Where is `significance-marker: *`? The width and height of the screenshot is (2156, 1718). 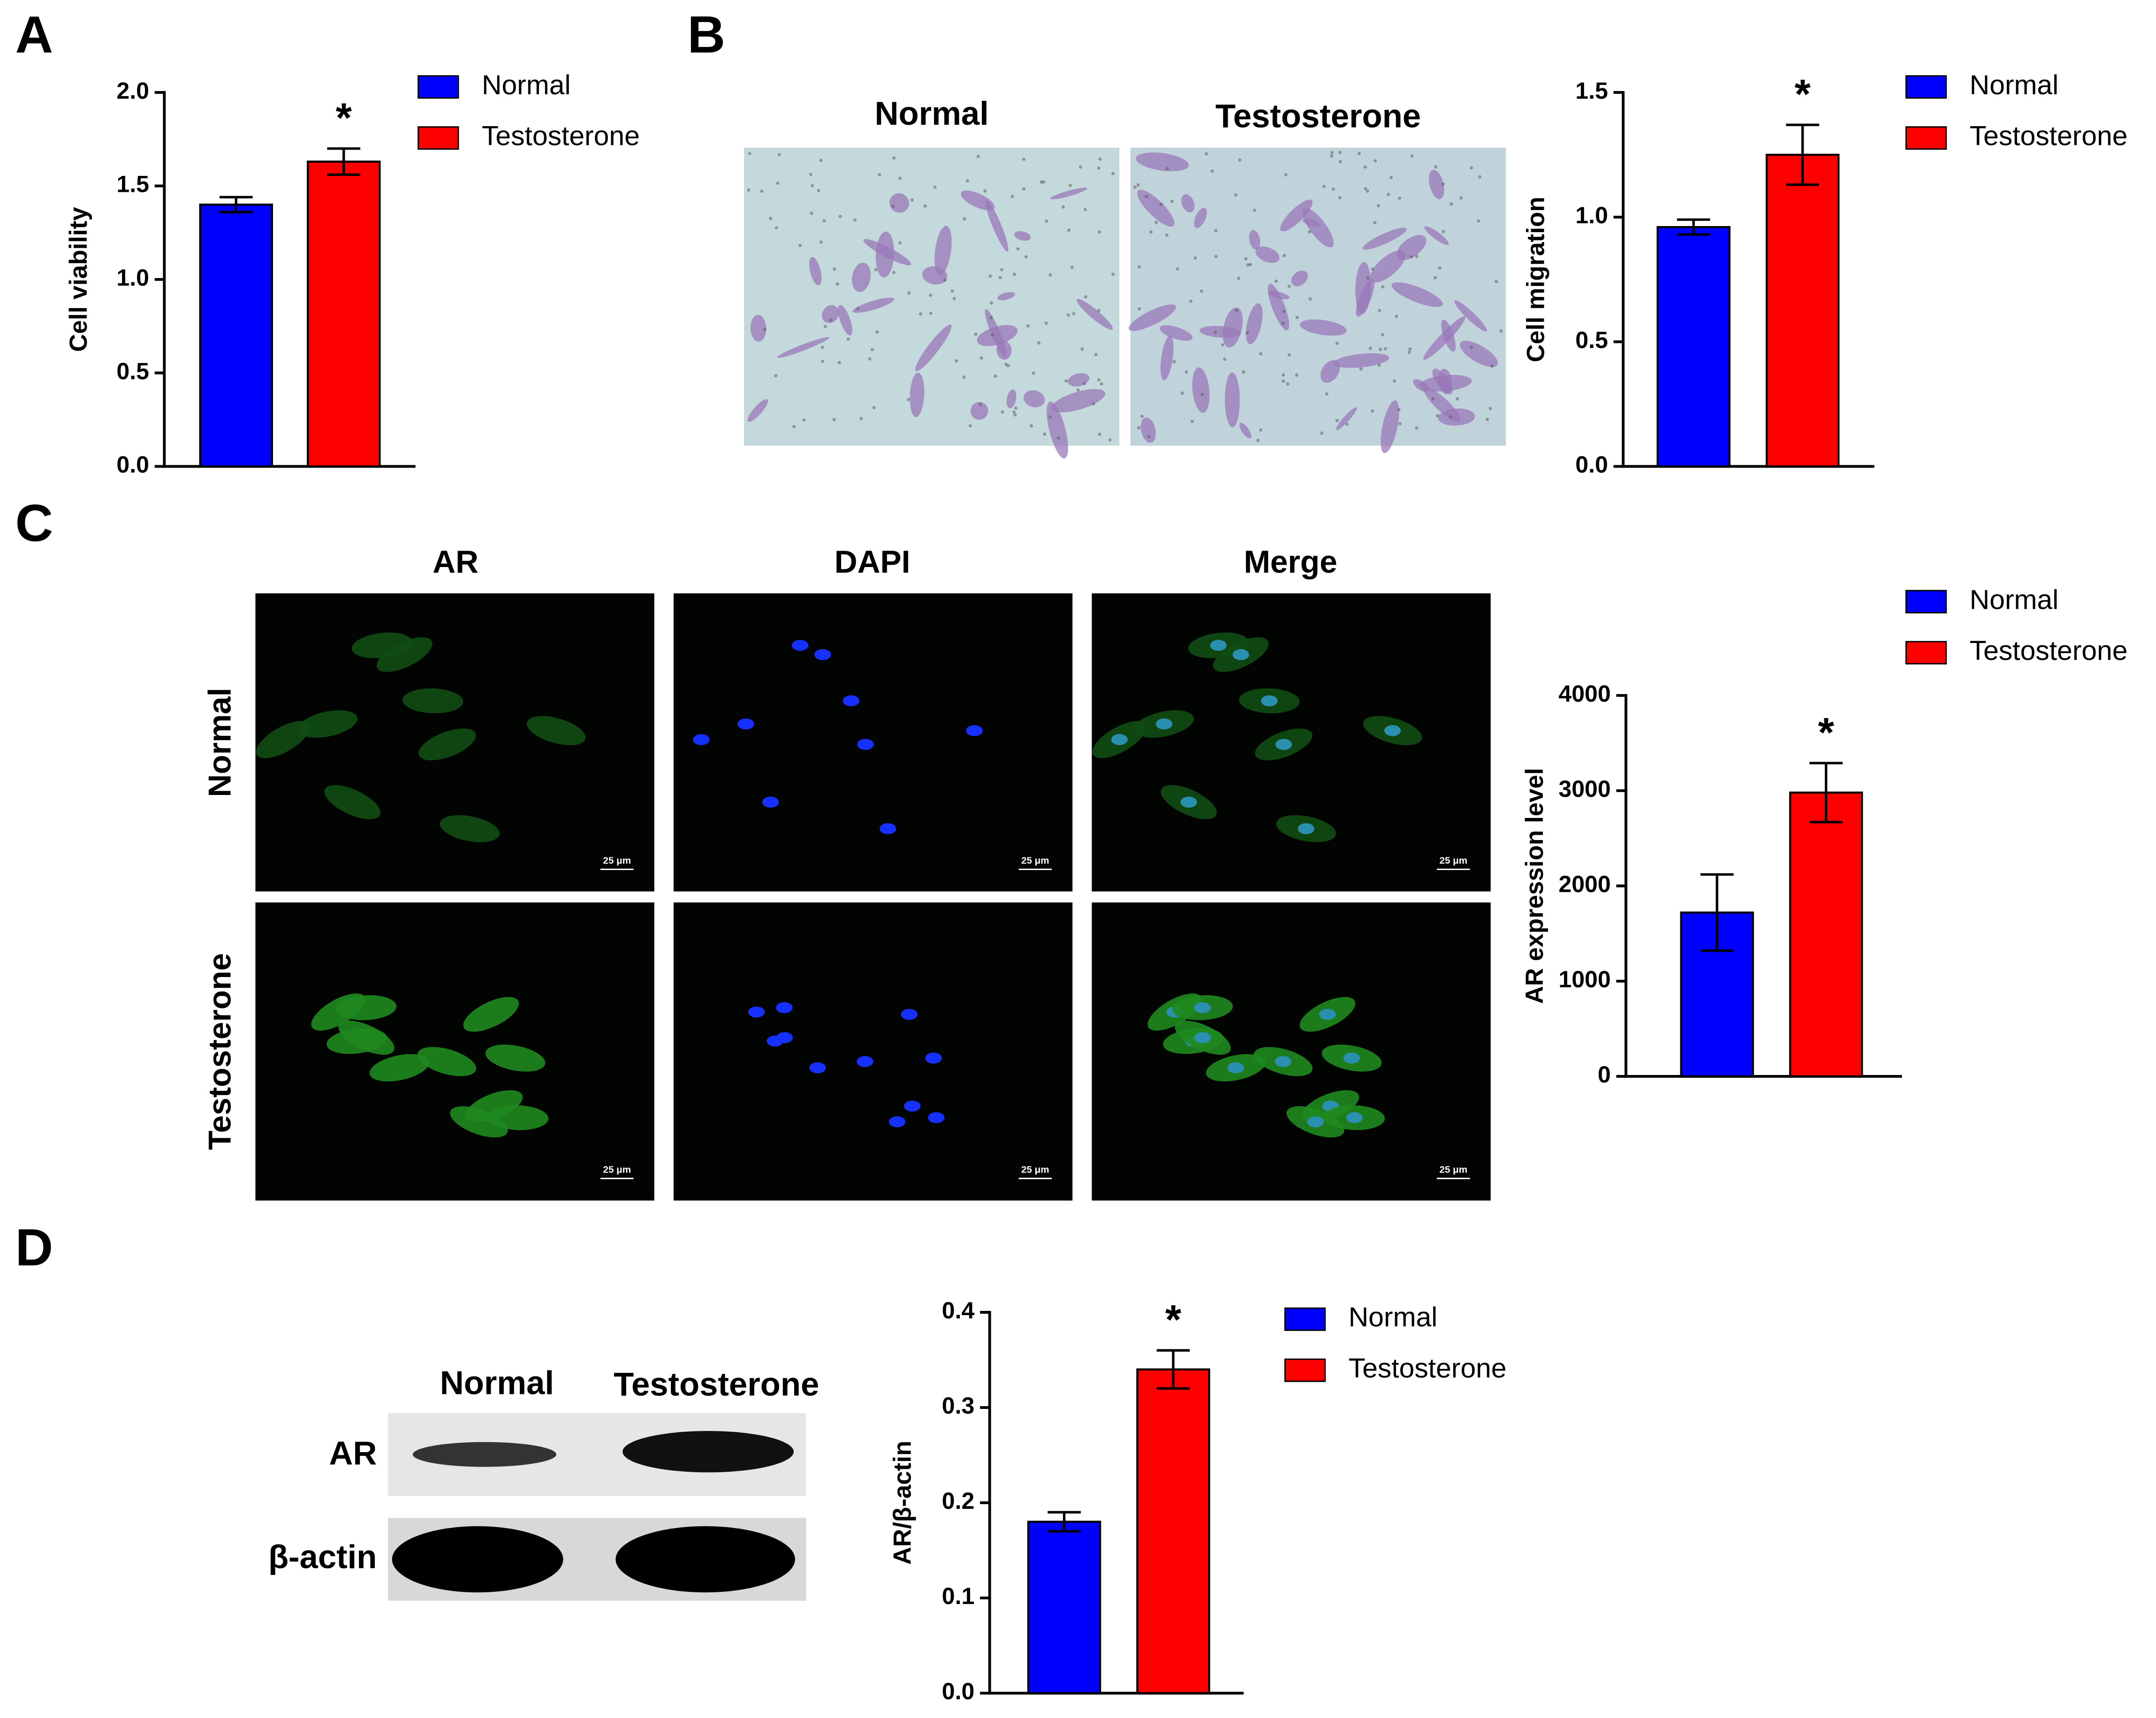
significance-marker: * is located at coordinates (344, 117).